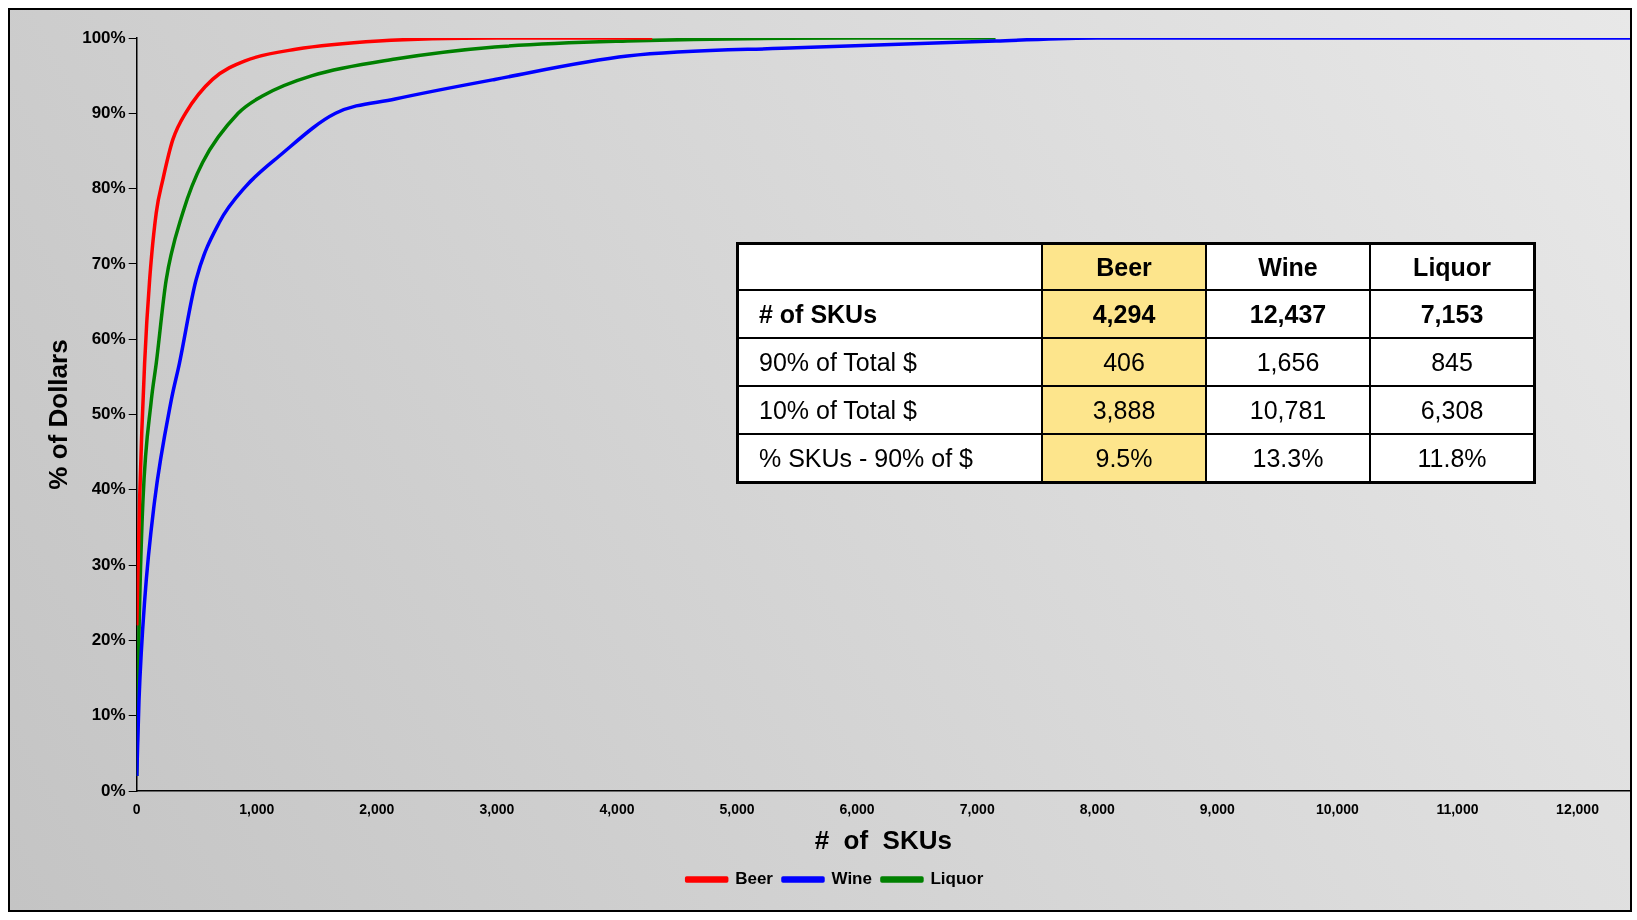 The image size is (1637, 920). I want to click on legend-label: Wine, so click(851, 879).